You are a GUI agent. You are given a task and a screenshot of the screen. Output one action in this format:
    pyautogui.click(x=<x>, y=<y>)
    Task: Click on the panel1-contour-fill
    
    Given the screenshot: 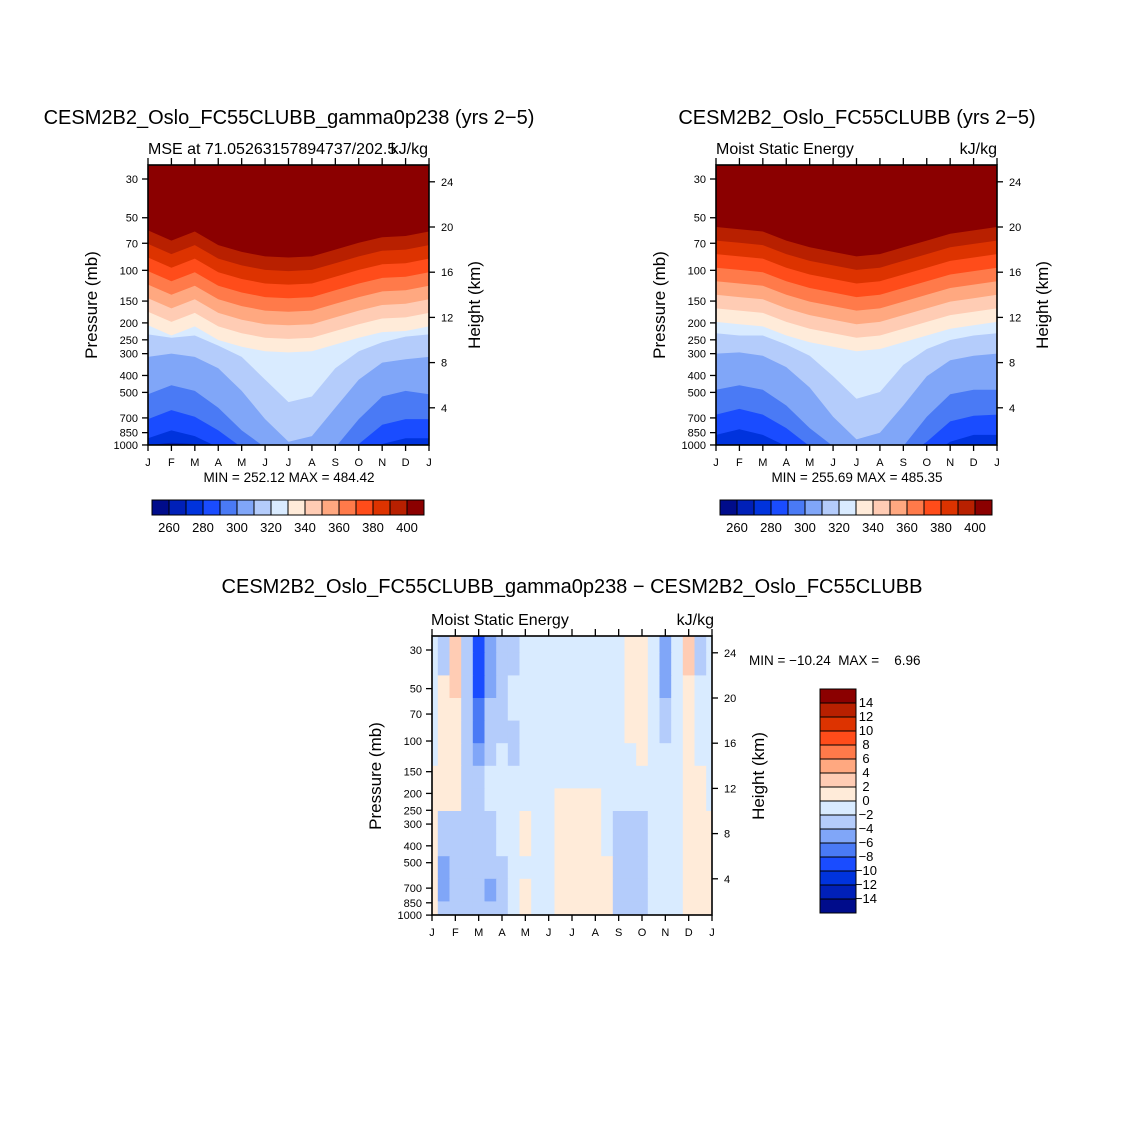 What is the action you would take?
    pyautogui.click(x=288, y=305)
    